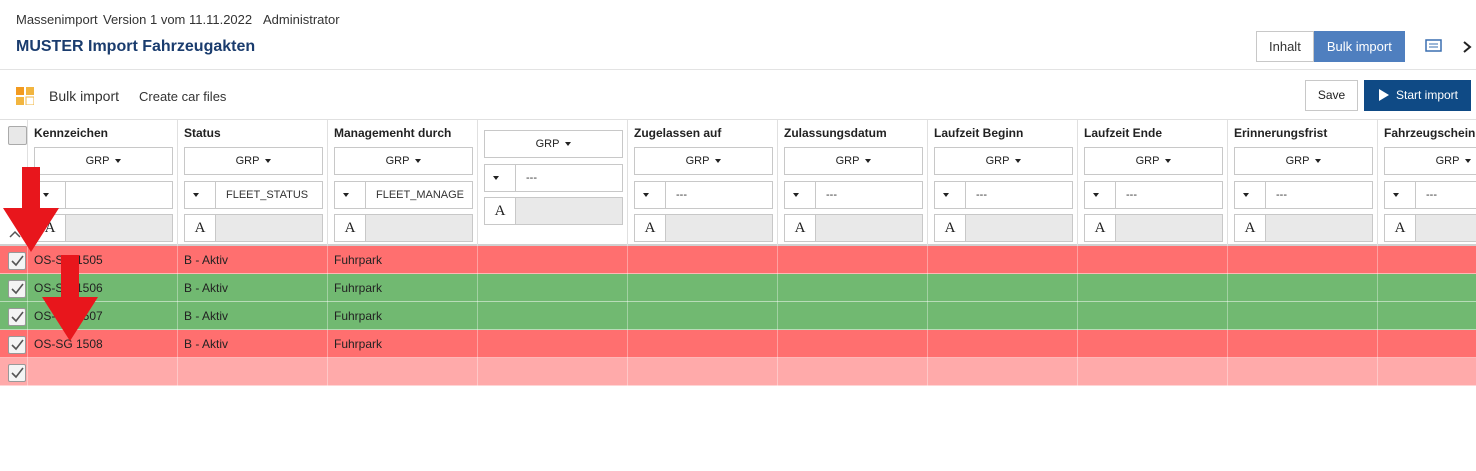 The image size is (1476, 471). What do you see at coordinates (738, 316) in the screenshot?
I see `table-row: OS-SG 1507 B - Aktiv Fuhrpark` at bounding box center [738, 316].